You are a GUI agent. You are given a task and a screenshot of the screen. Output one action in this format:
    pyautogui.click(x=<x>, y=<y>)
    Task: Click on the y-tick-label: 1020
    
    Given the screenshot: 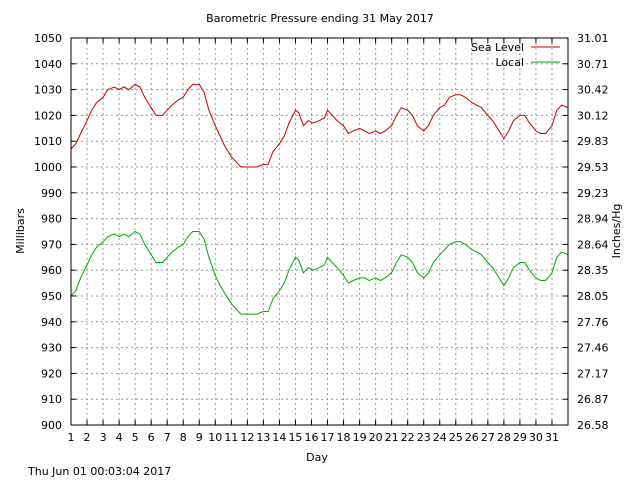 What is the action you would take?
    pyautogui.click(x=48, y=115)
    